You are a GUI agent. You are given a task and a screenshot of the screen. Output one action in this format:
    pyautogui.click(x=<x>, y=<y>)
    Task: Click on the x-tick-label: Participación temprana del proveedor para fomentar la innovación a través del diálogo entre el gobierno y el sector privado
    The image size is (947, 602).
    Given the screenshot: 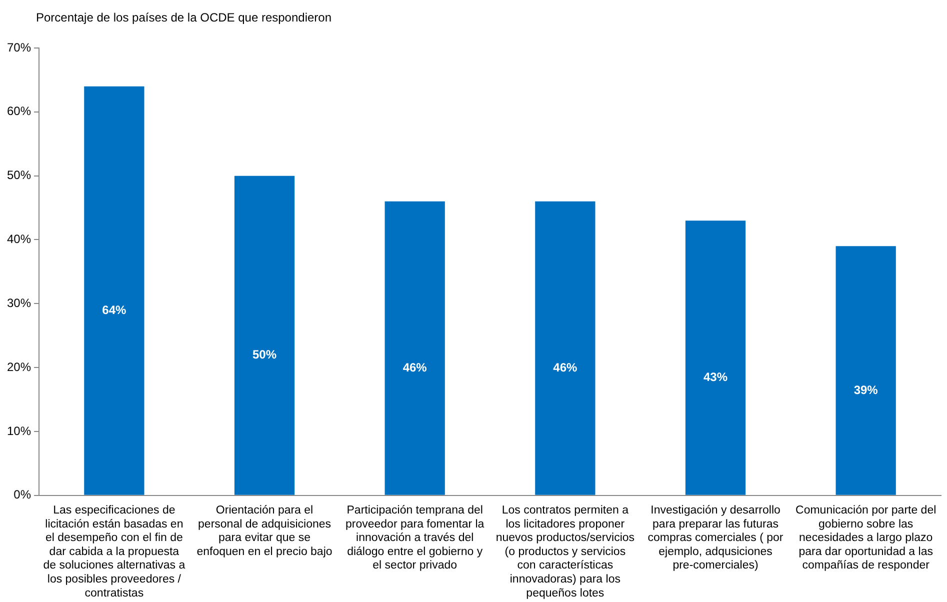 What is the action you would take?
    pyautogui.click(x=415, y=538)
    